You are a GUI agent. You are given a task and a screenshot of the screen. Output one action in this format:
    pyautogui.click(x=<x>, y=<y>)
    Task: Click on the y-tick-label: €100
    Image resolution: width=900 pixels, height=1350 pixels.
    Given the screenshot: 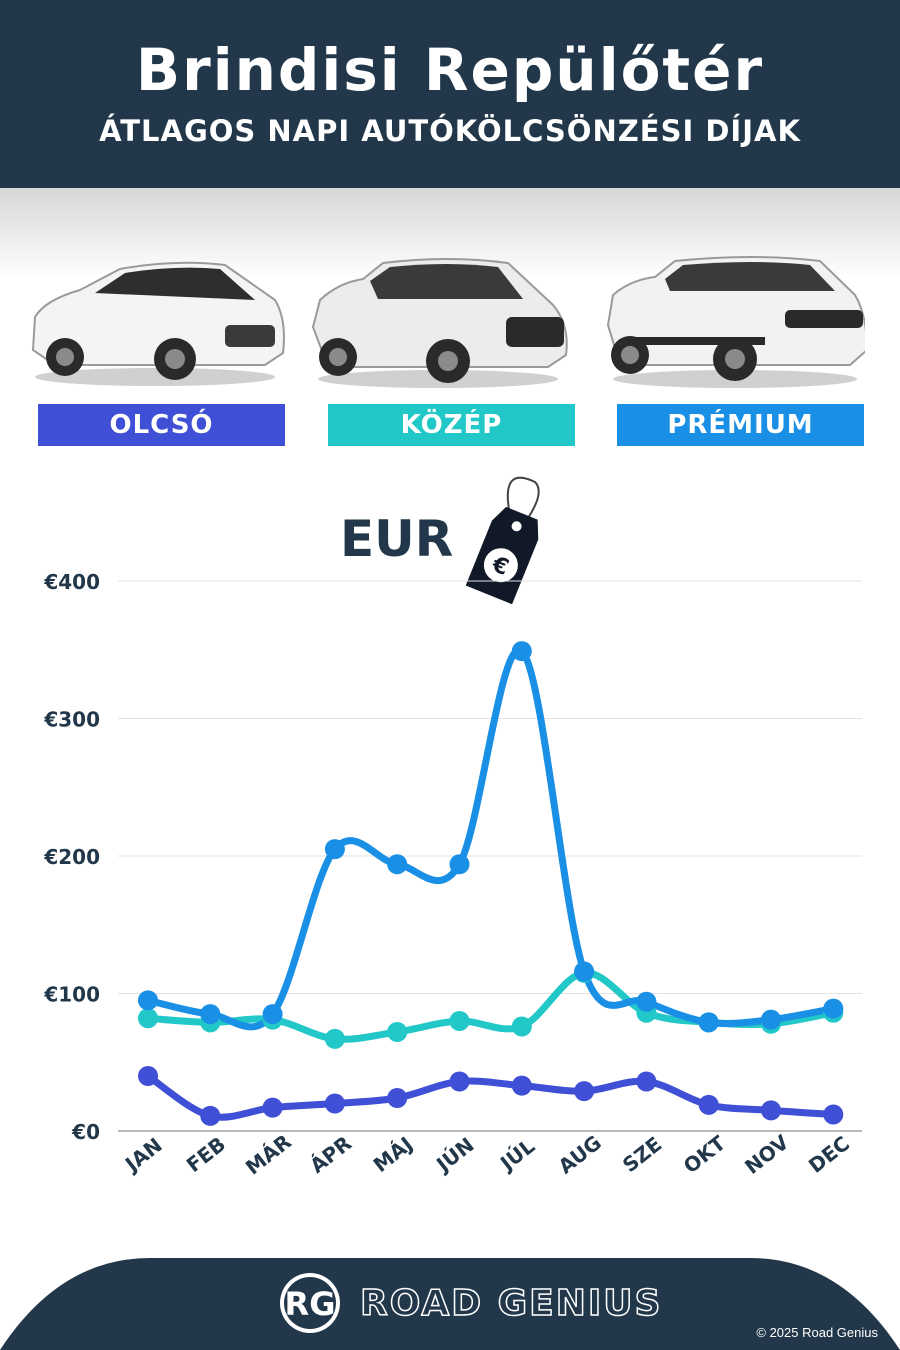 What is the action you would take?
    pyautogui.click(x=71, y=995)
    